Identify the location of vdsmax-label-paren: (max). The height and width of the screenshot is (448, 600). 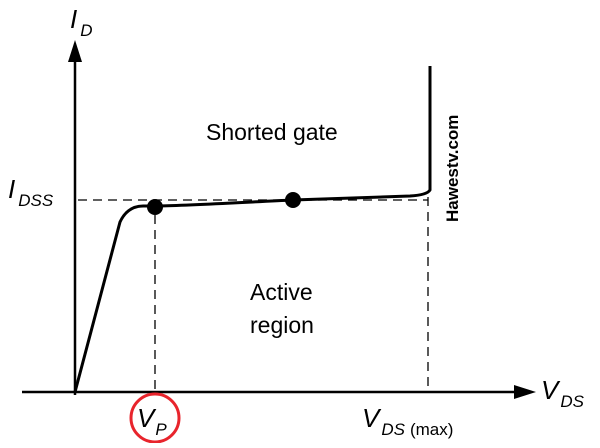
(431, 429).